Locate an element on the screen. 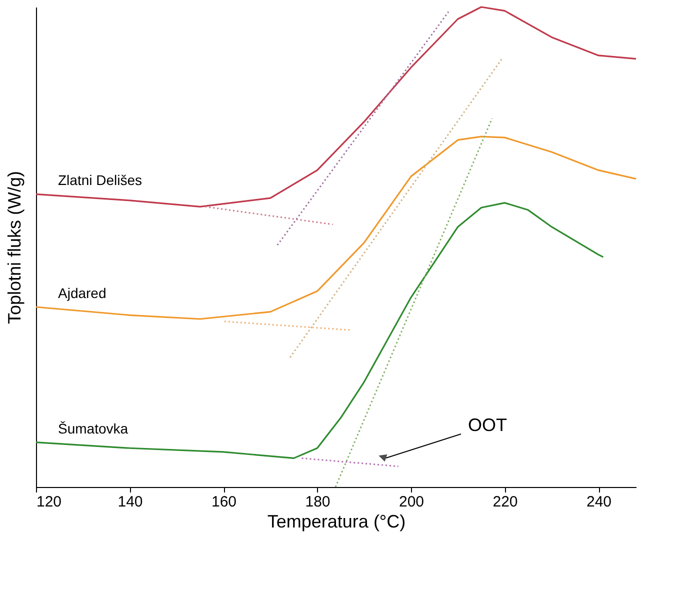  series-label: Zlatni Delišes is located at coordinates (100, 180).